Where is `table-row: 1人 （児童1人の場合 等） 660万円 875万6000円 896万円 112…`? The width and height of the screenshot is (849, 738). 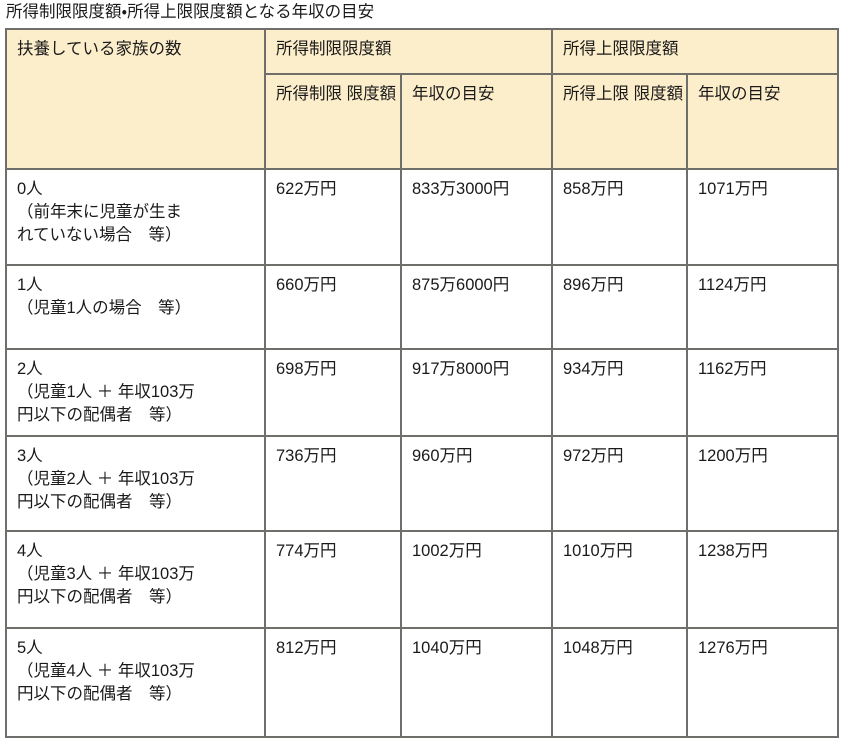
table-row: 1人 （児童1人の場合 等） 660万円 875万6000円 896万円 112… is located at coordinates (422, 307).